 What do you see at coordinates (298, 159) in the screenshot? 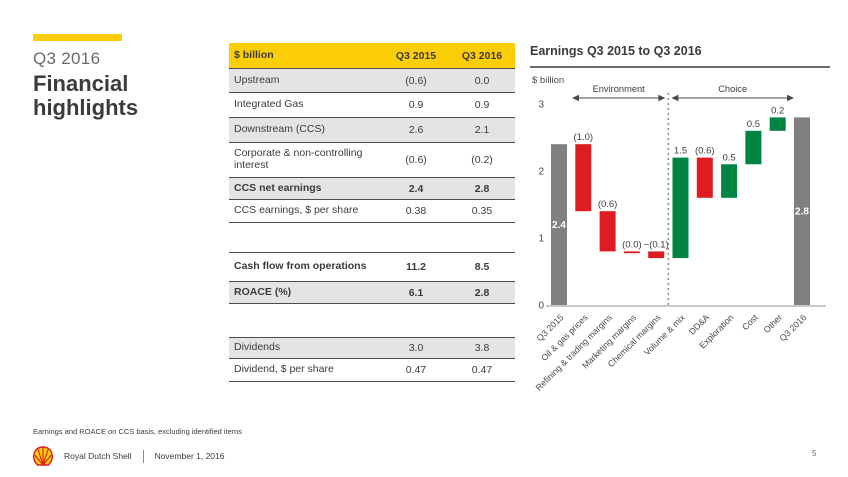
I see `row-label: Corporate & non-controlling interest` at bounding box center [298, 159].